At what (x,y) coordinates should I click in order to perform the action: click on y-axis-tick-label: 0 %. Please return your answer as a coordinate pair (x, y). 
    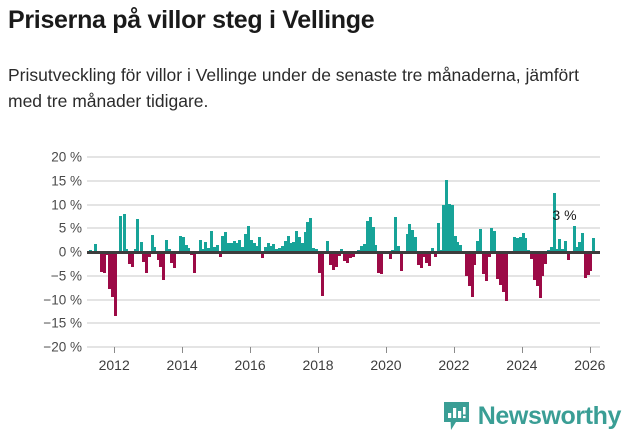
    Looking at the image, I should click on (70, 252).